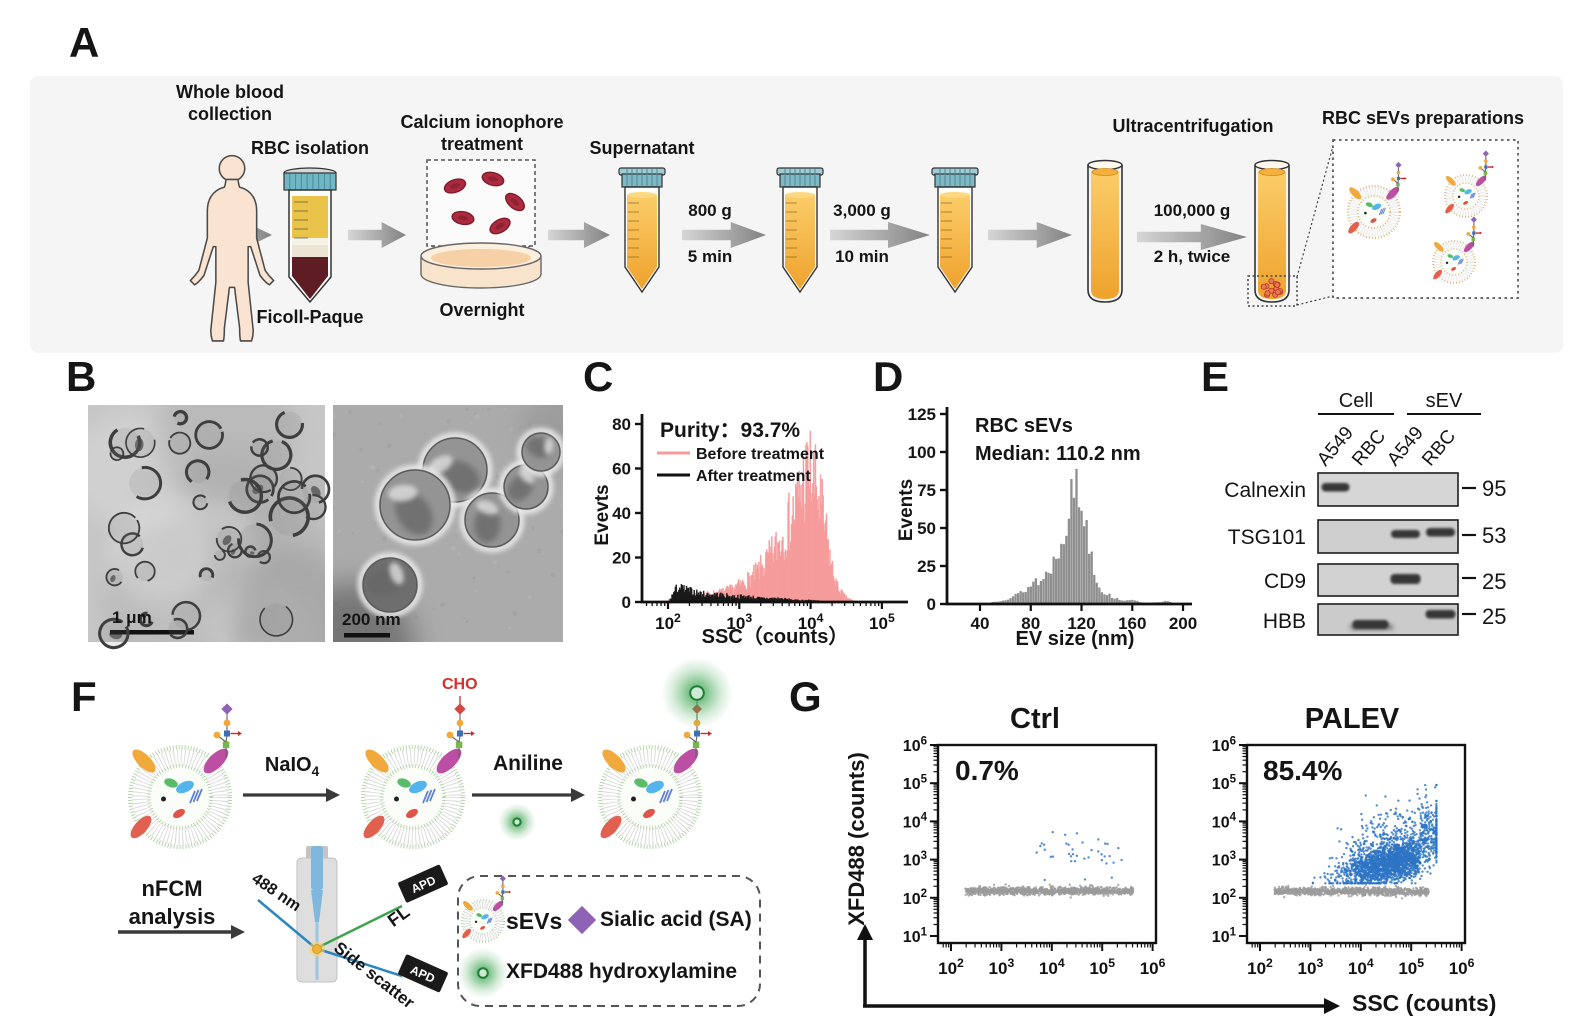  What do you see at coordinates (482, 122) in the screenshot?
I see `calcium-title-line1: Calcium ionophore` at bounding box center [482, 122].